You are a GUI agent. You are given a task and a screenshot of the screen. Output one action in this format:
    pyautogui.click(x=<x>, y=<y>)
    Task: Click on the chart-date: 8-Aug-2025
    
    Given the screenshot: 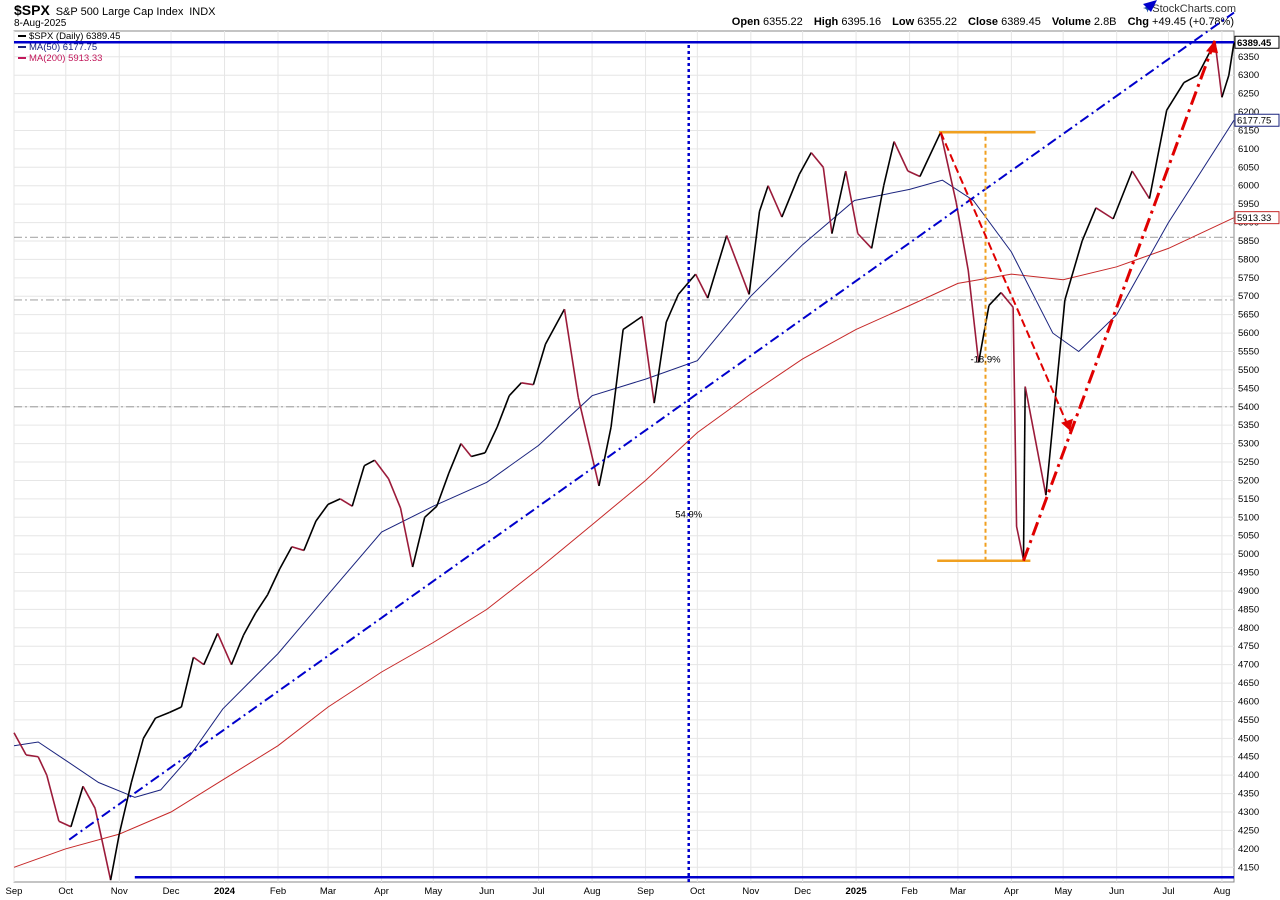 What is the action you would take?
    pyautogui.click(x=40, y=23)
    